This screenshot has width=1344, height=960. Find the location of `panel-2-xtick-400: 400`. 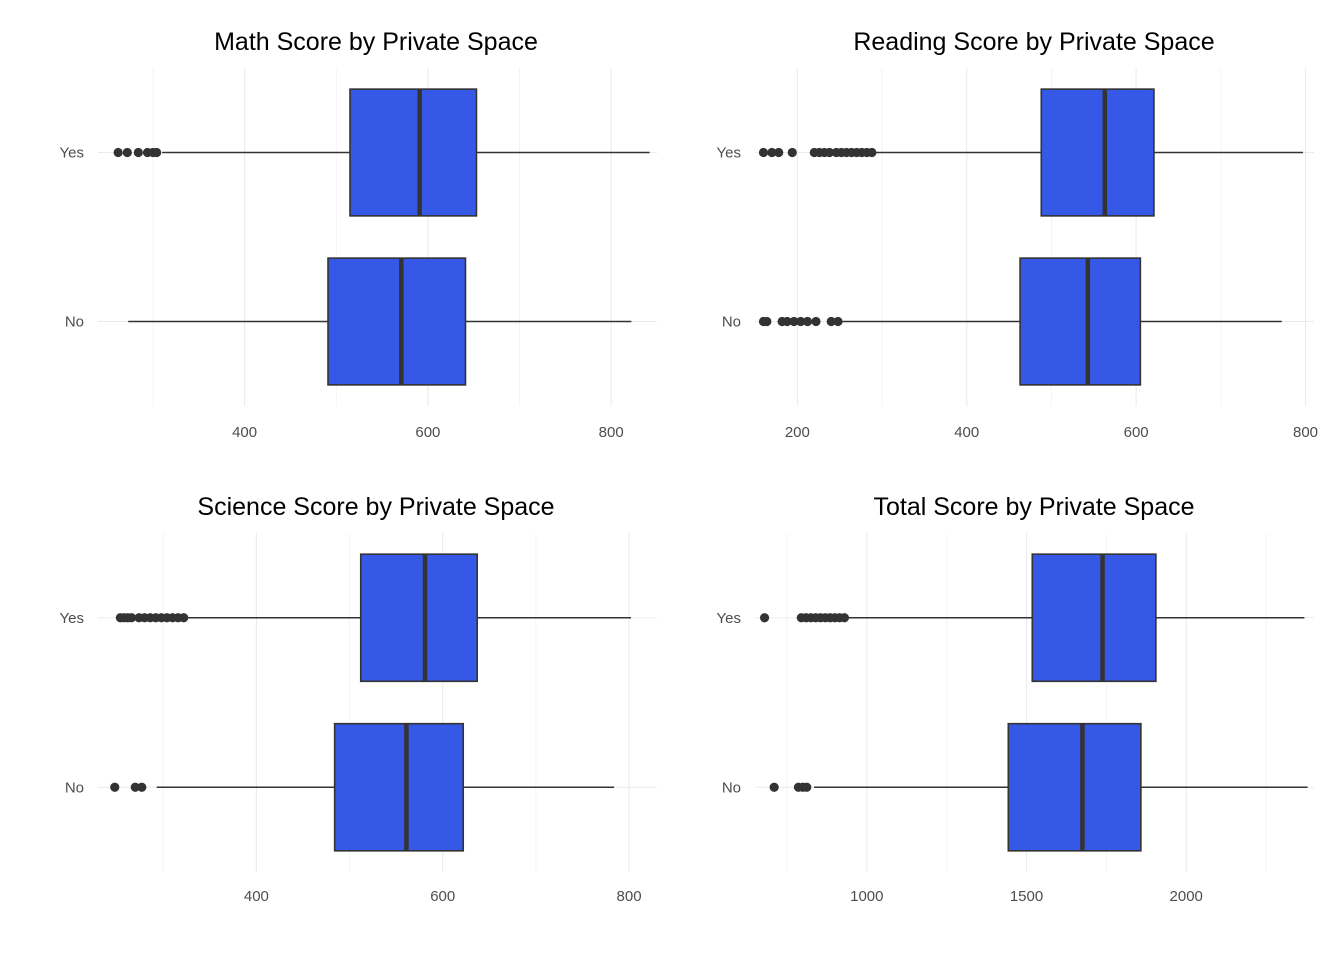

panel-2-xtick-400: 400 is located at coordinates (966, 432).